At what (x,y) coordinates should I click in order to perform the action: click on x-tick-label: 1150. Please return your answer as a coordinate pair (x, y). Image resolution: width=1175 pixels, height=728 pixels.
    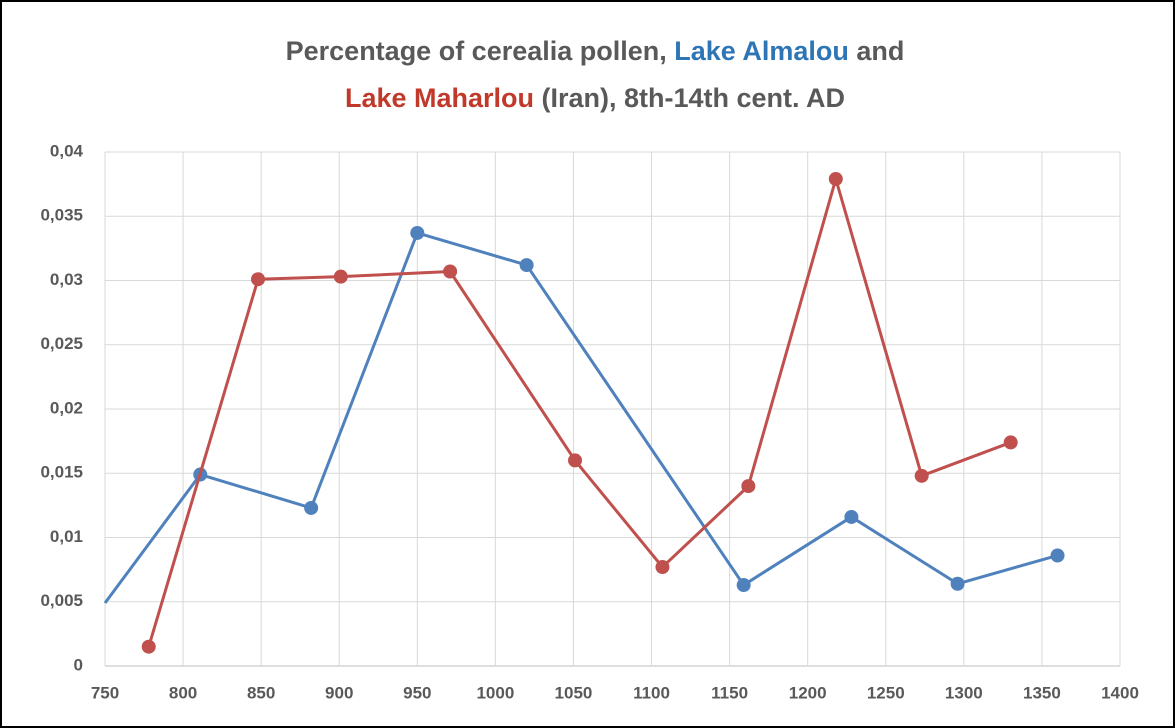
    Looking at the image, I should click on (729, 692).